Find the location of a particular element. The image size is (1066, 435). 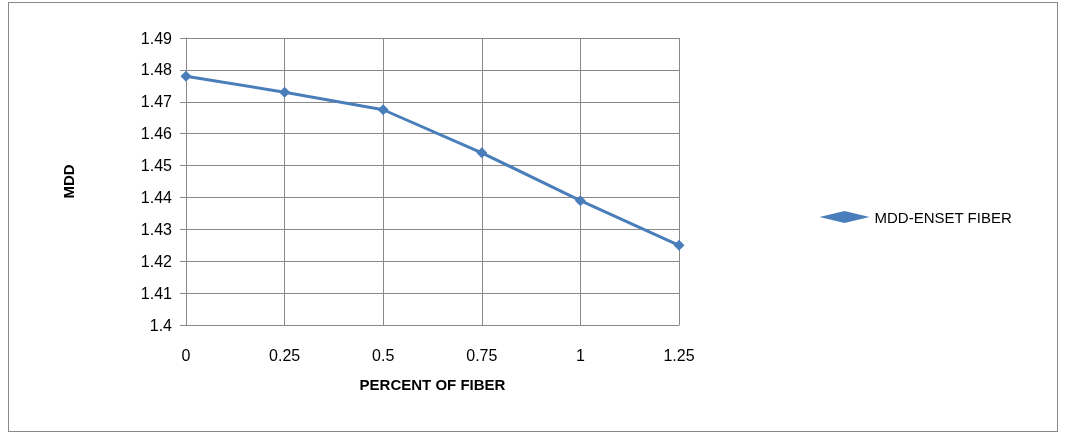

x-tick-label: 1 is located at coordinates (580, 355).